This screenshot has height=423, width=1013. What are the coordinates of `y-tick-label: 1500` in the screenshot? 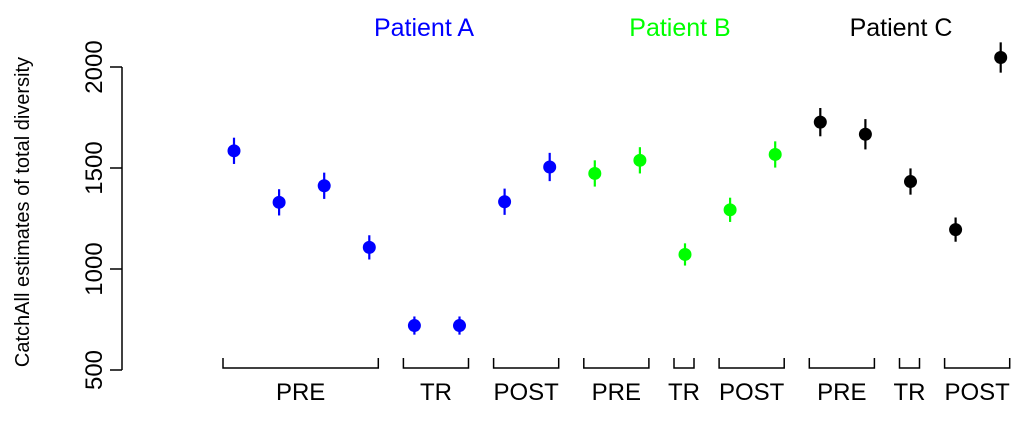 It's located at (94, 167).